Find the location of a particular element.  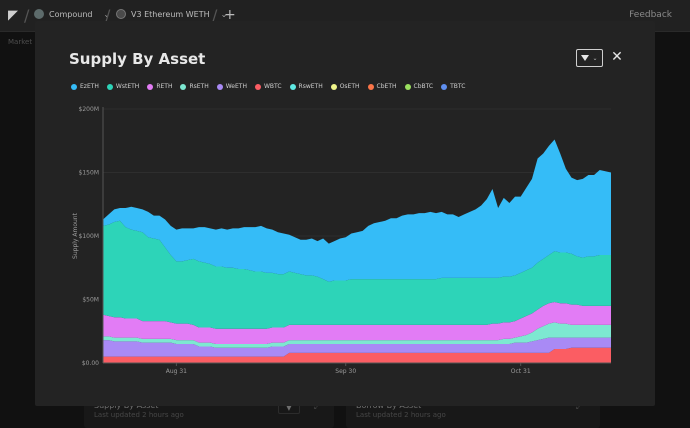

y-tick-label: $150M is located at coordinates (89, 173).